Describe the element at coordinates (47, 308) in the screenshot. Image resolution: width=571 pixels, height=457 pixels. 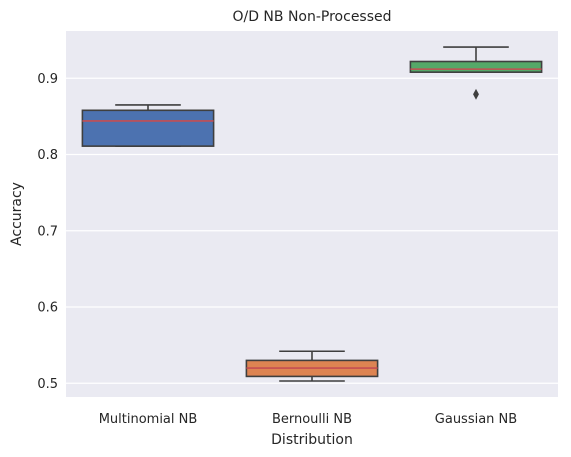
I see `y-tick-label: 0.6` at that location.